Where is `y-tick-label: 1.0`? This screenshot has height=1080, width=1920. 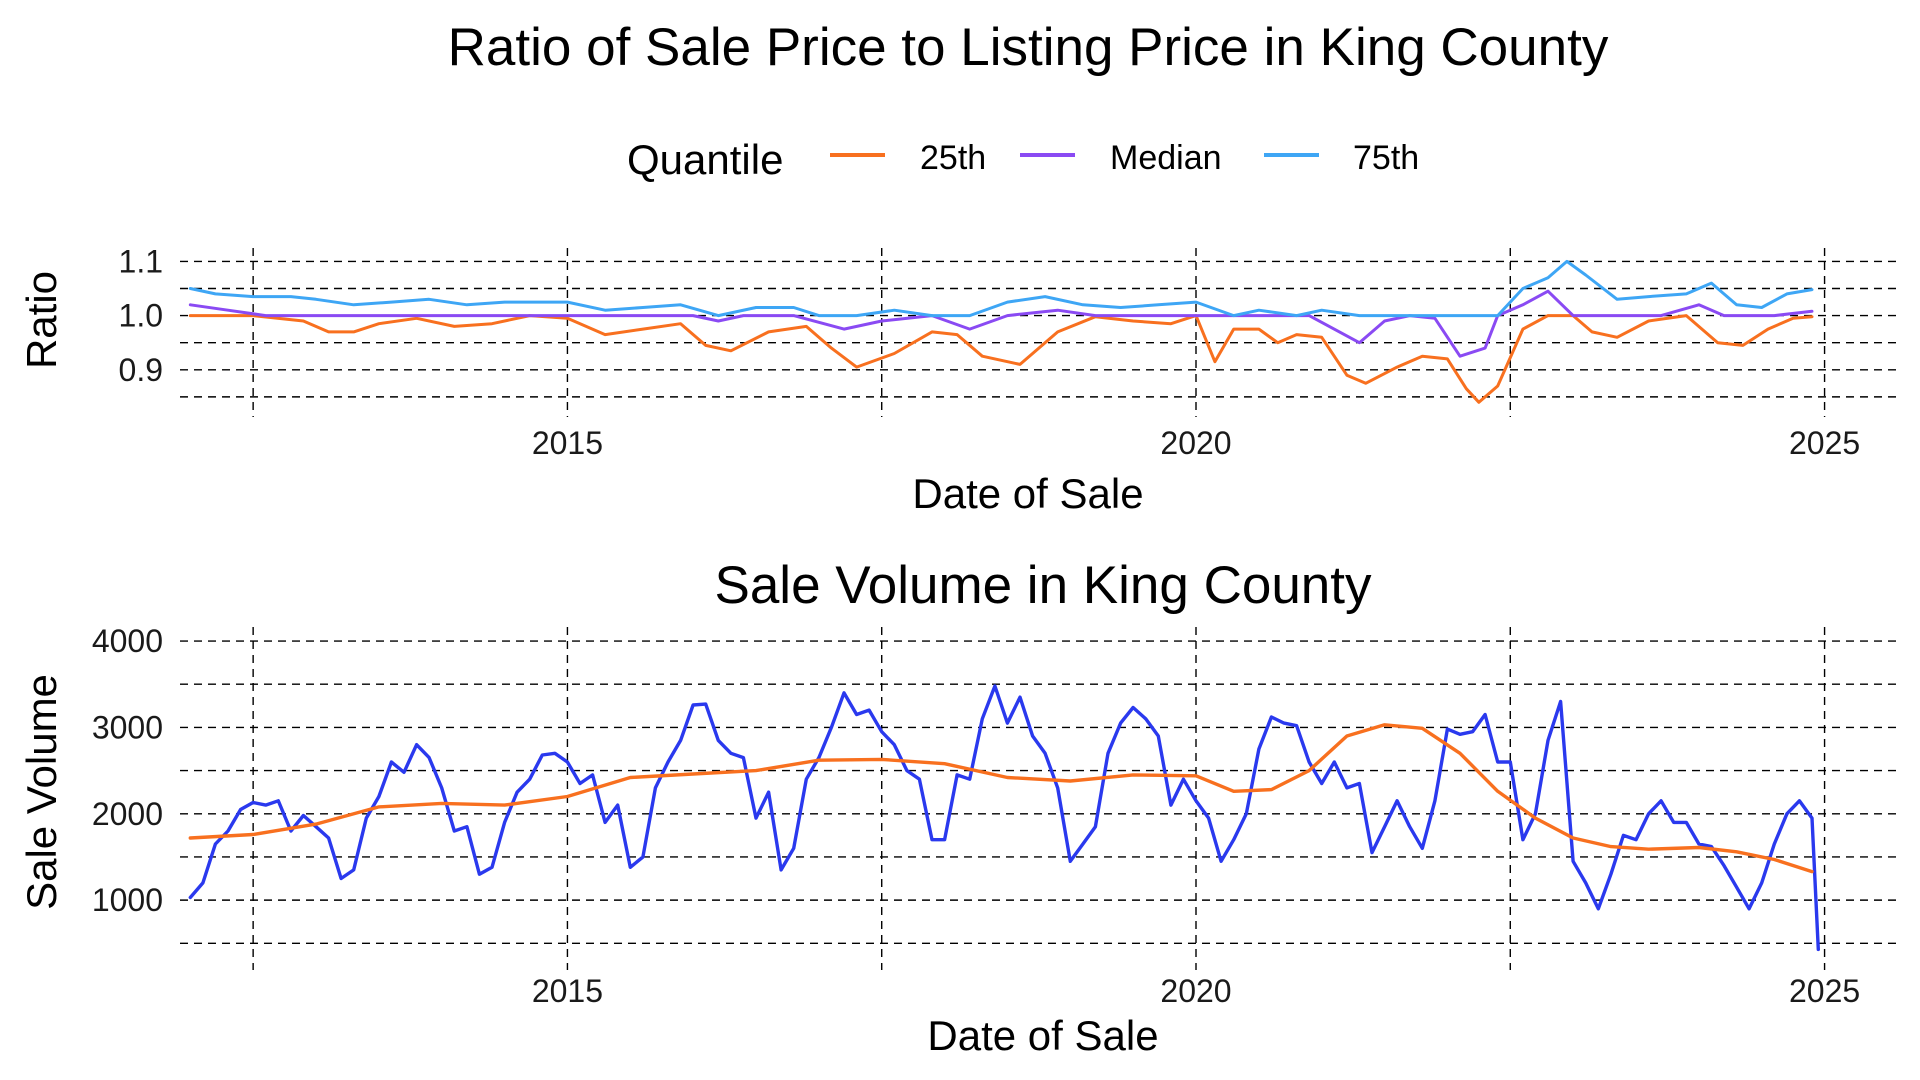 y-tick-label: 1.0 is located at coordinates (141, 316).